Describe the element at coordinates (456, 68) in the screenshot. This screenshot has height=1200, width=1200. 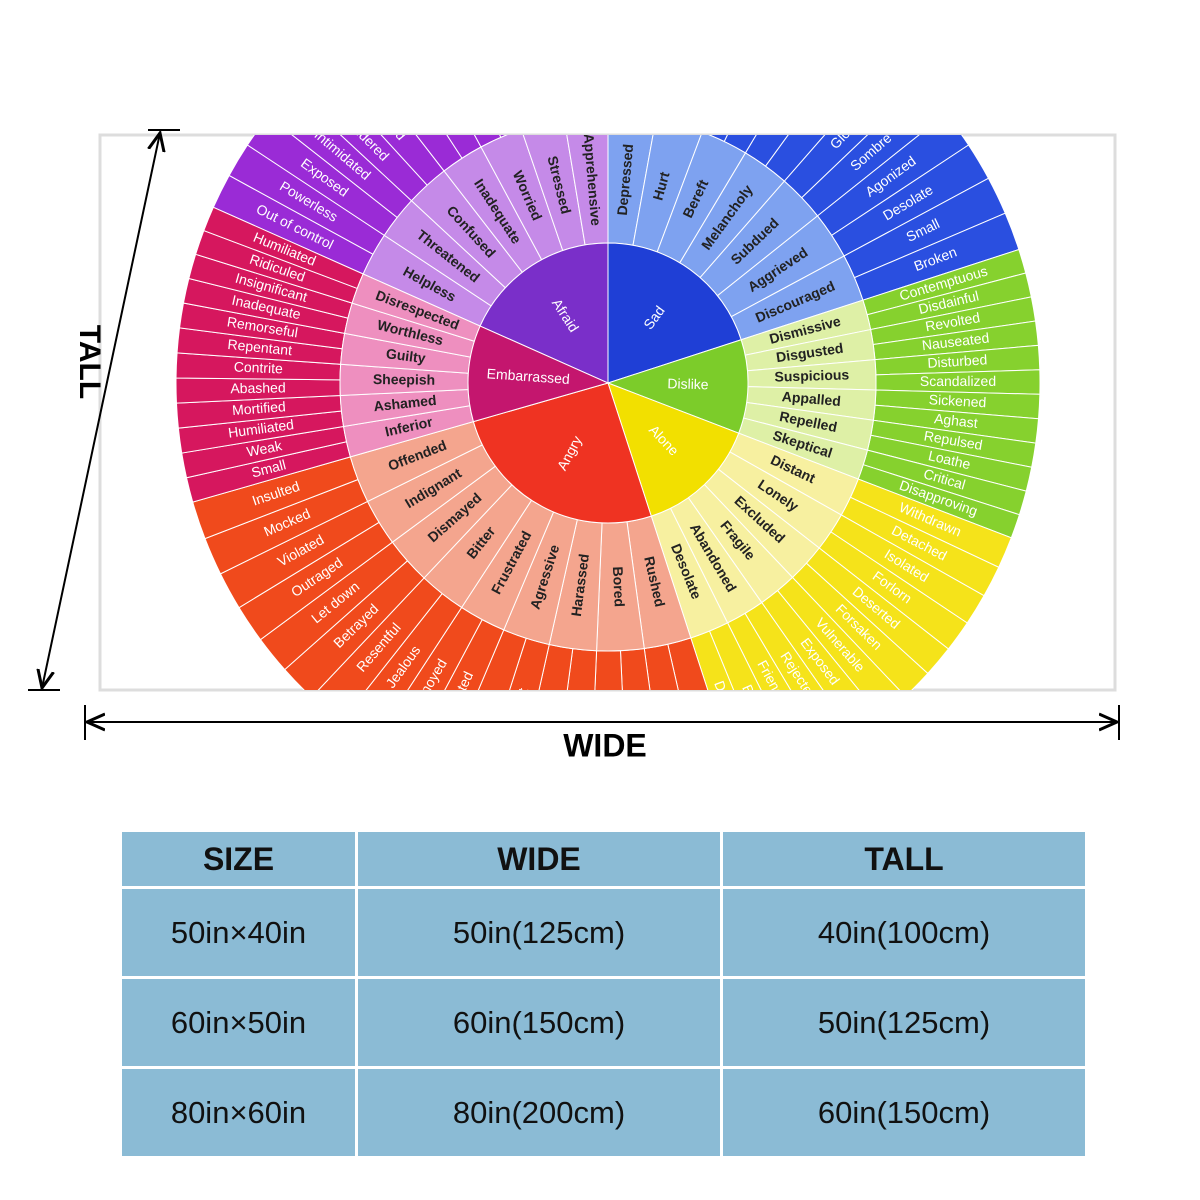
I see `outer-word: Alarmed` at that location.